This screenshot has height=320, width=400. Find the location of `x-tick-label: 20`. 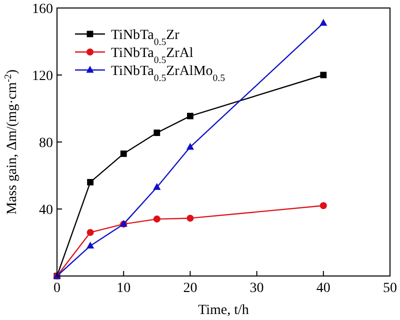

x-tick-label: 20 is located at coordinates (190, 288).